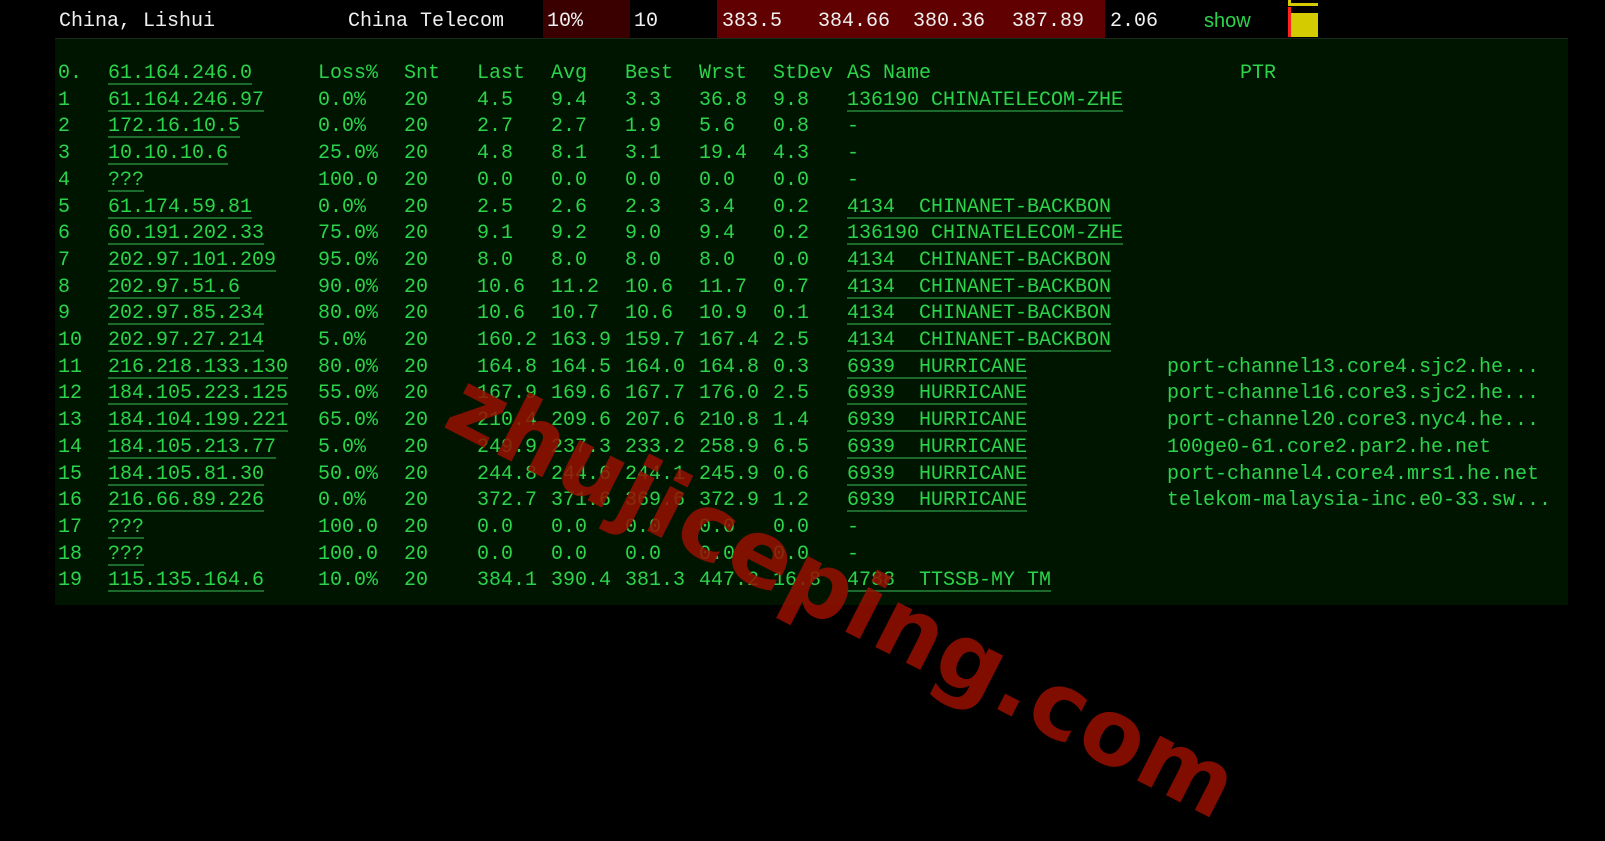 The image size is (1605, 841). What do you see at coordinates (569, 207) in the screenshot?
I see `cell-avg: 2.6` at bounding box center [569, 207].